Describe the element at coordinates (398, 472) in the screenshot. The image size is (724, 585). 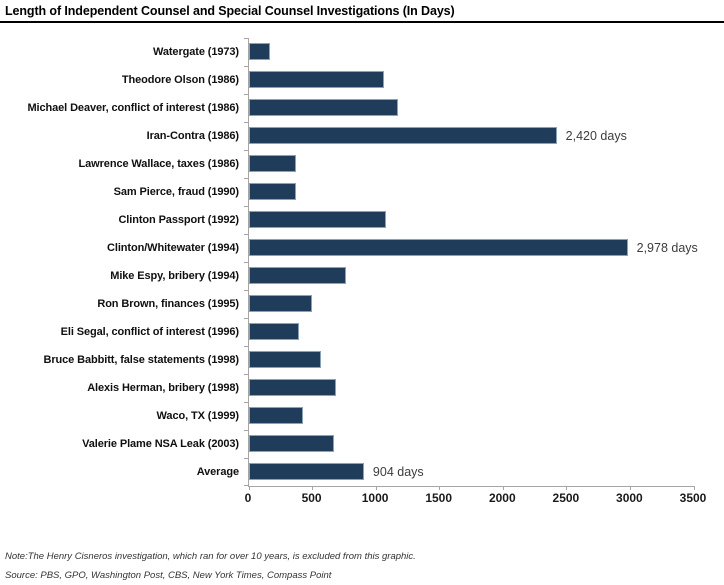
I see `bar-value-label: 904 days` at that location.